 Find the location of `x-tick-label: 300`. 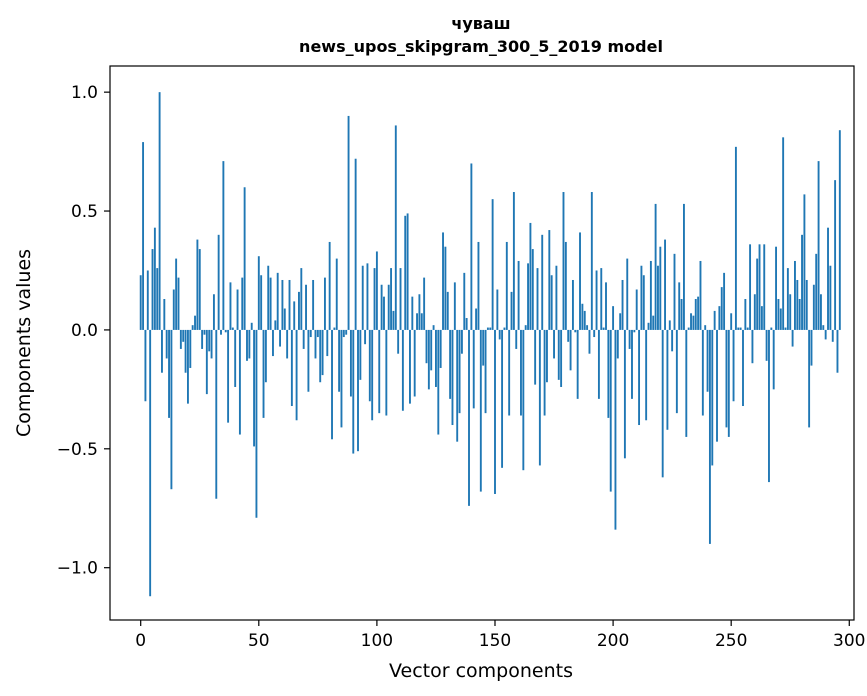

x-tick-label: 300 is located at coordinates (849, 641).